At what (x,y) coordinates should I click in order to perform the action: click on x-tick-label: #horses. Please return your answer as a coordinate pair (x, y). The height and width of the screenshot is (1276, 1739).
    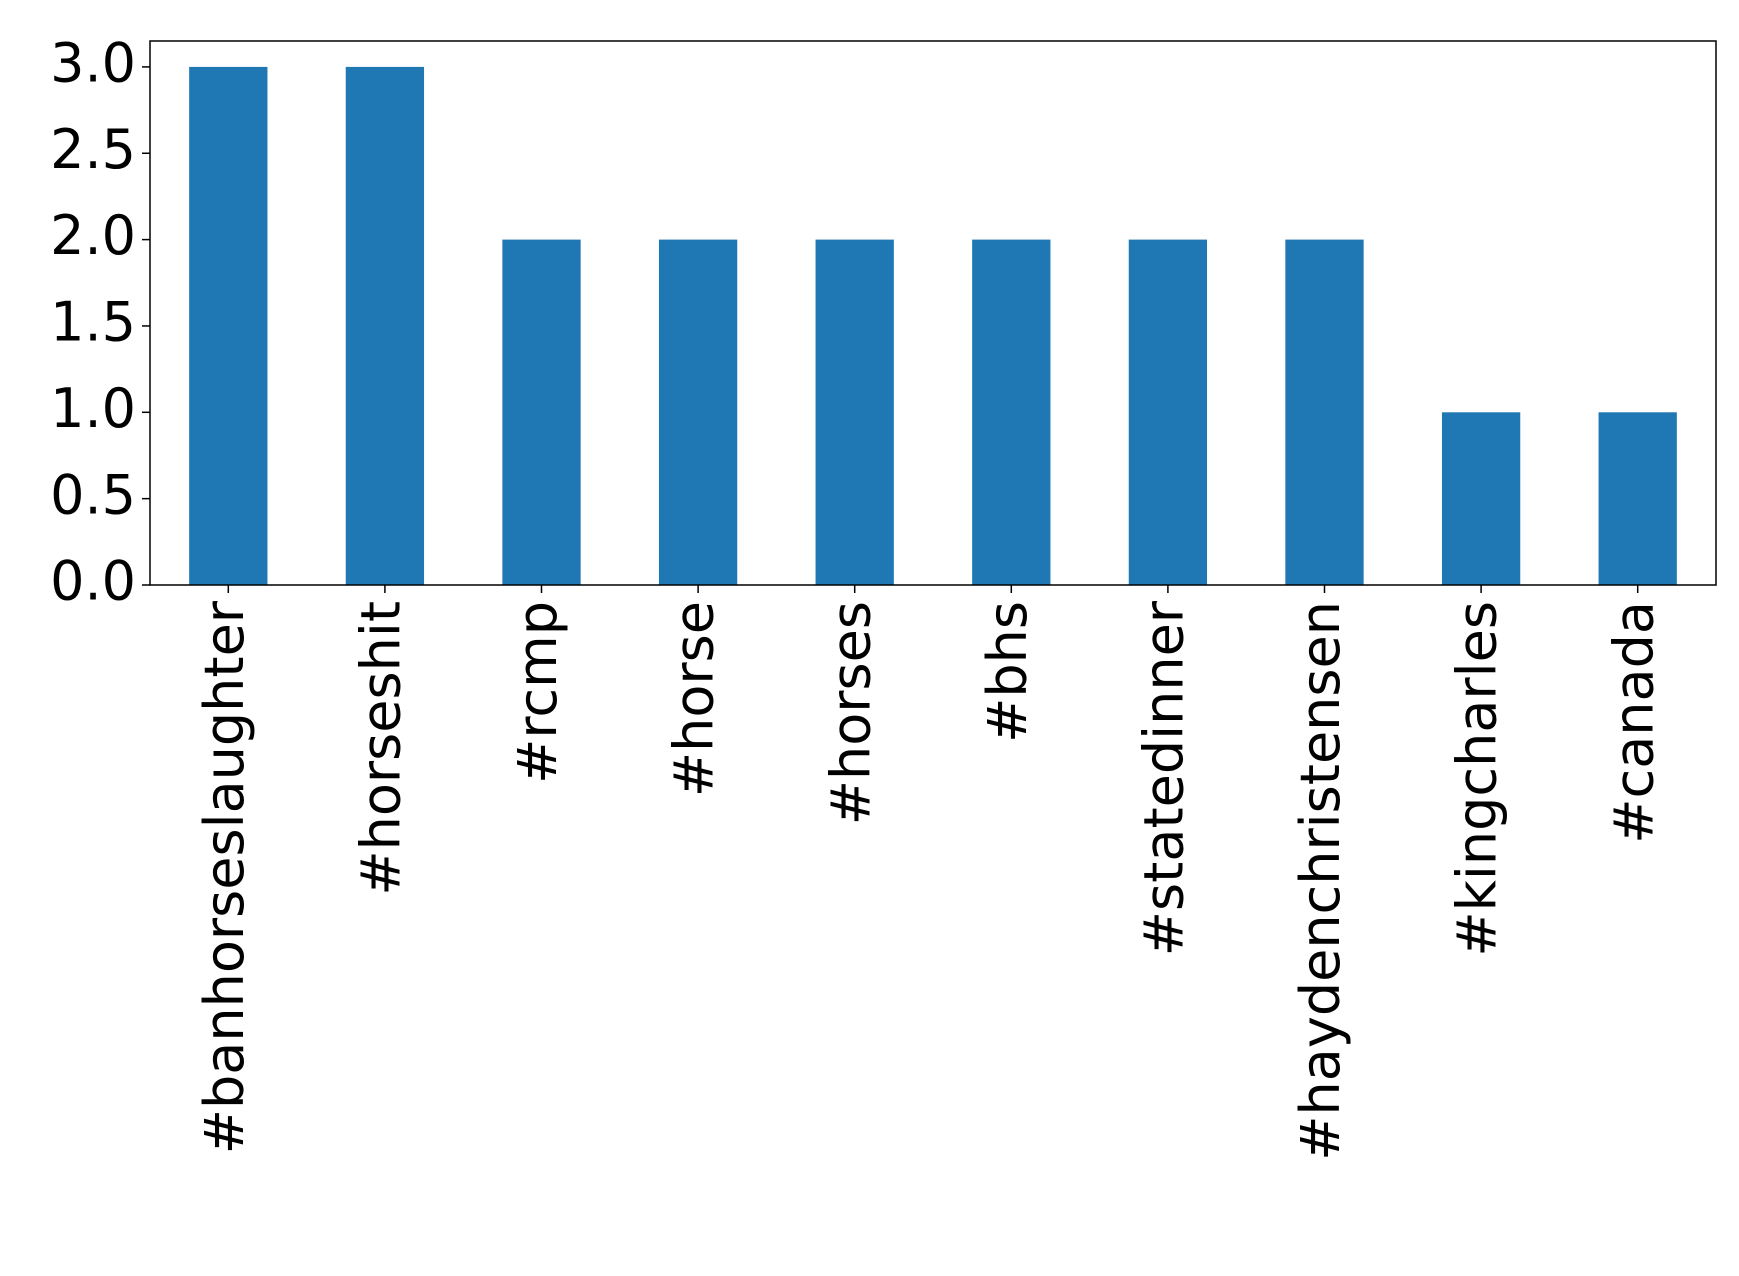
    Looking at the image, I should click on (850, 713).